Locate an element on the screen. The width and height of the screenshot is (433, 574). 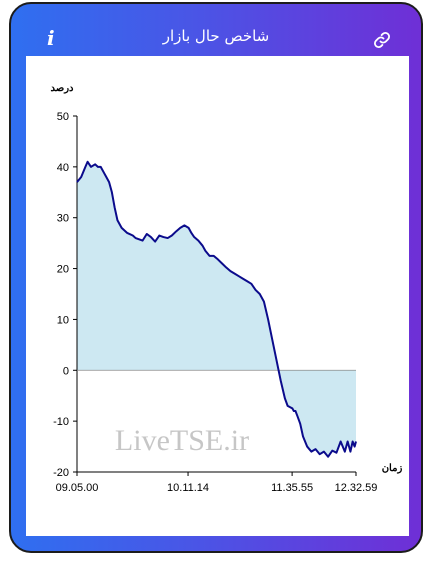
watermark: LiveTSE.ir is located at coordinates (182, 440).